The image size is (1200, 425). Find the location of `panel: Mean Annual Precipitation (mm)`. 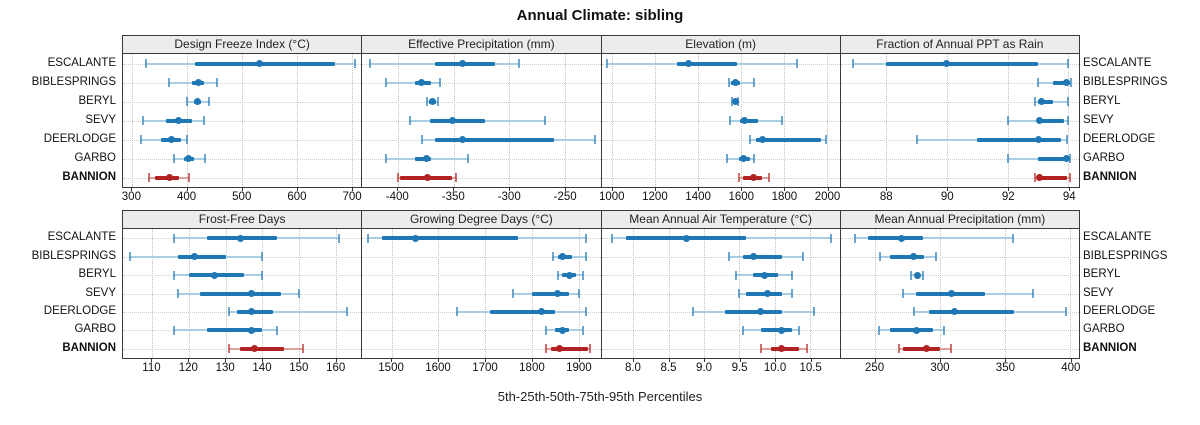

panel: Mean Annual Precipitation (mm) is located at coordinates (959, 284).